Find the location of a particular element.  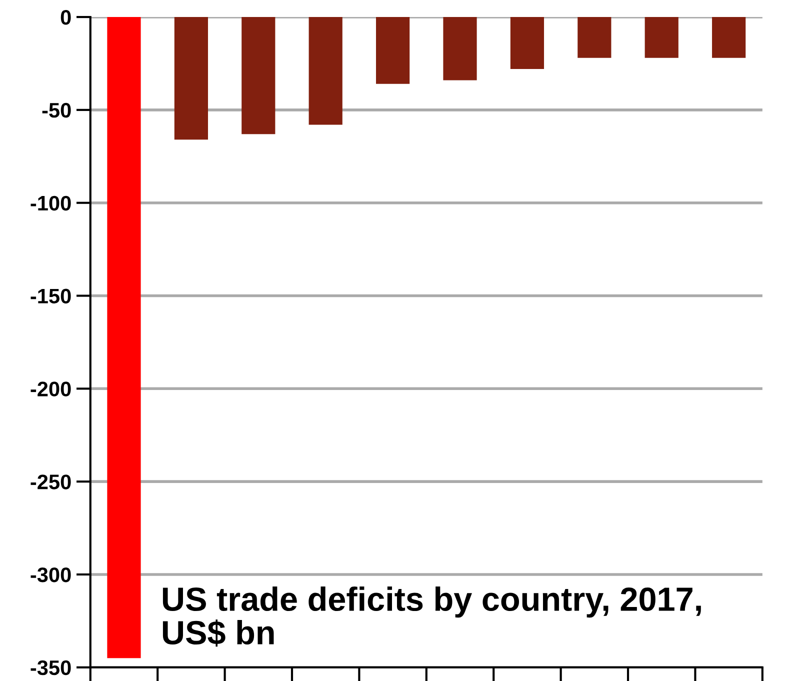

y-tick-label: -350 is located at coordinates (50, 668).